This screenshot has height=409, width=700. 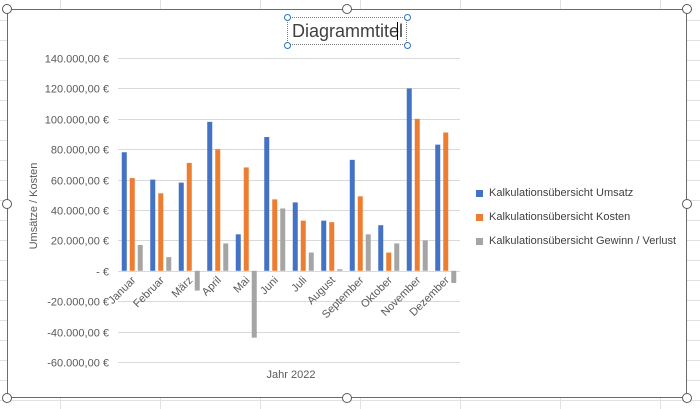 What do you see at coordinates (287, 45) in the screenshot?
I see `title-resize-handle-bl` at bounding box center [287, 45].